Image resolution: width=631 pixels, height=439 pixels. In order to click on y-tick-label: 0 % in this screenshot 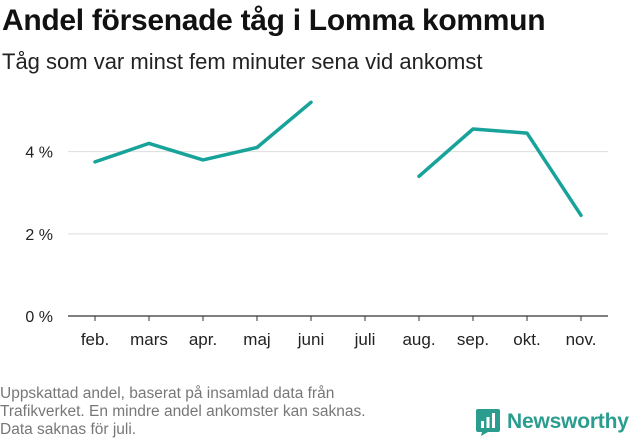, I will do `click(39, 317)`.